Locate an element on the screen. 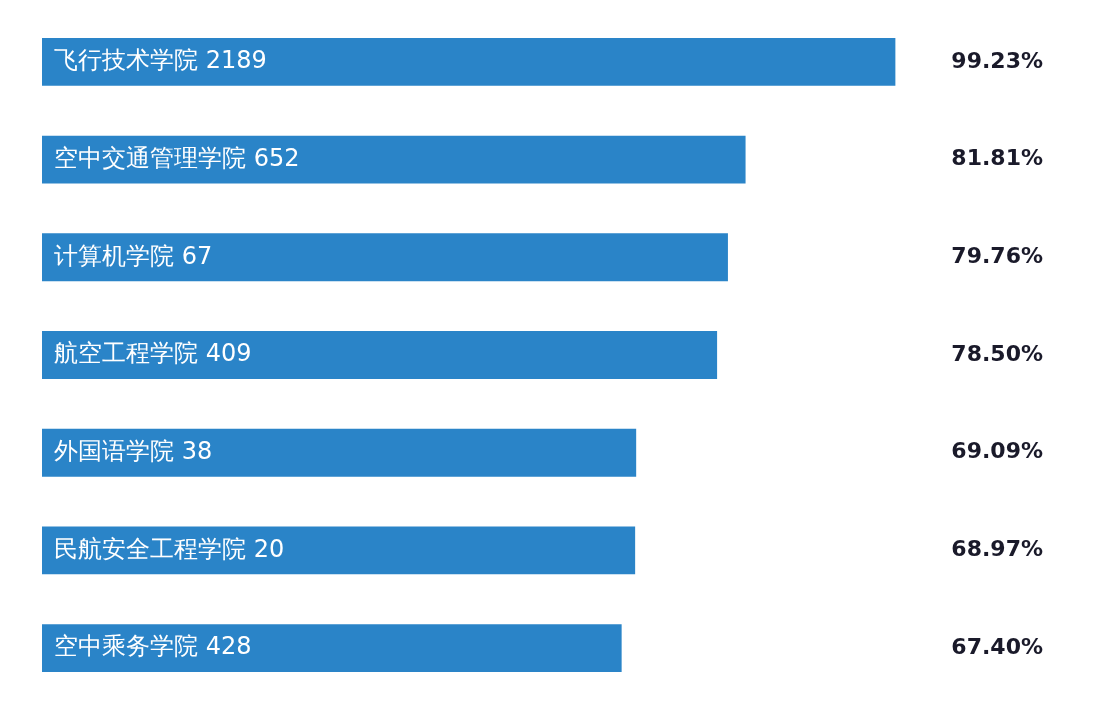  data-label: 81.81% is located at coordinates (997, 158).